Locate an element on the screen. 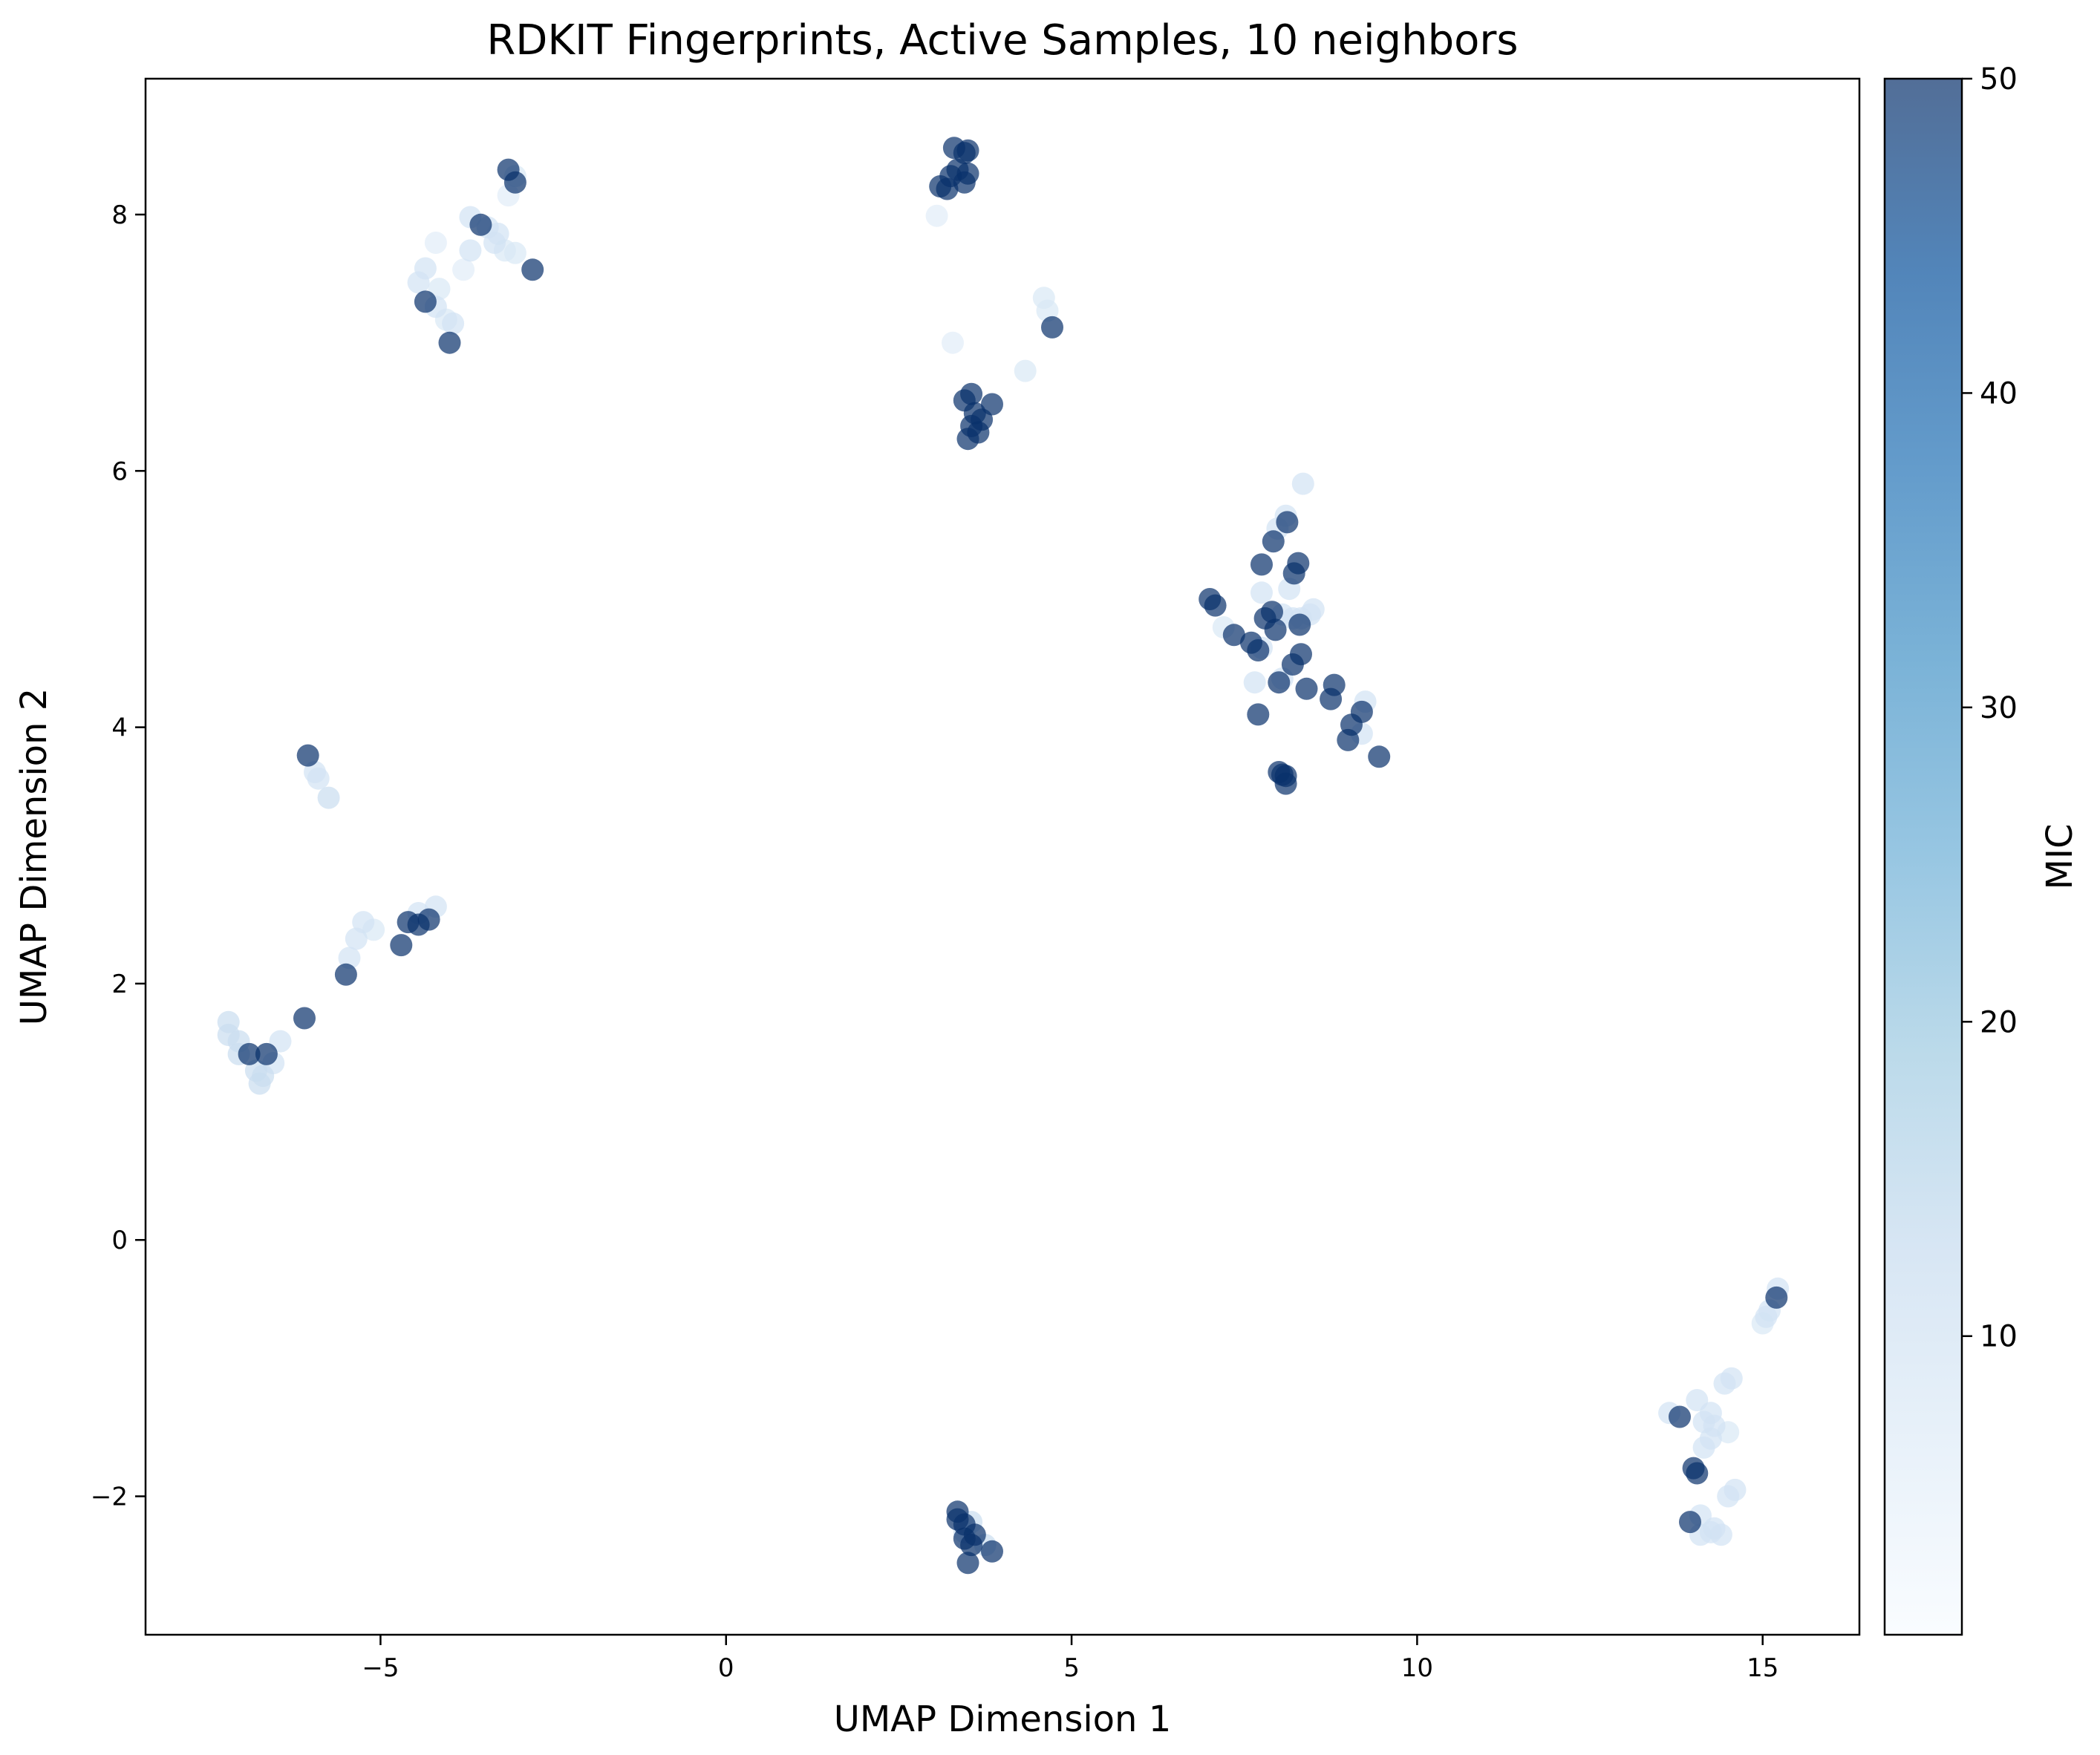 This screenshot has width=2100, height=1755. y-axis-label: UMAP Dimension 2 is located at coordinates (34, 857).